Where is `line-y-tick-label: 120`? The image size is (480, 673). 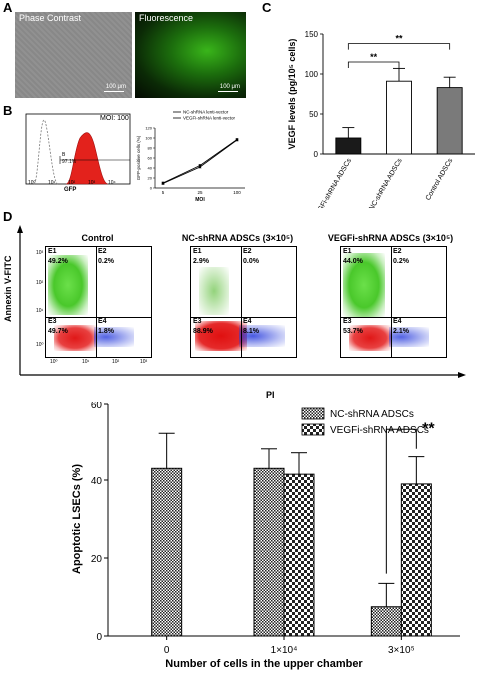
line-y-tick-label: 120 is located at coordinates (148, 128).